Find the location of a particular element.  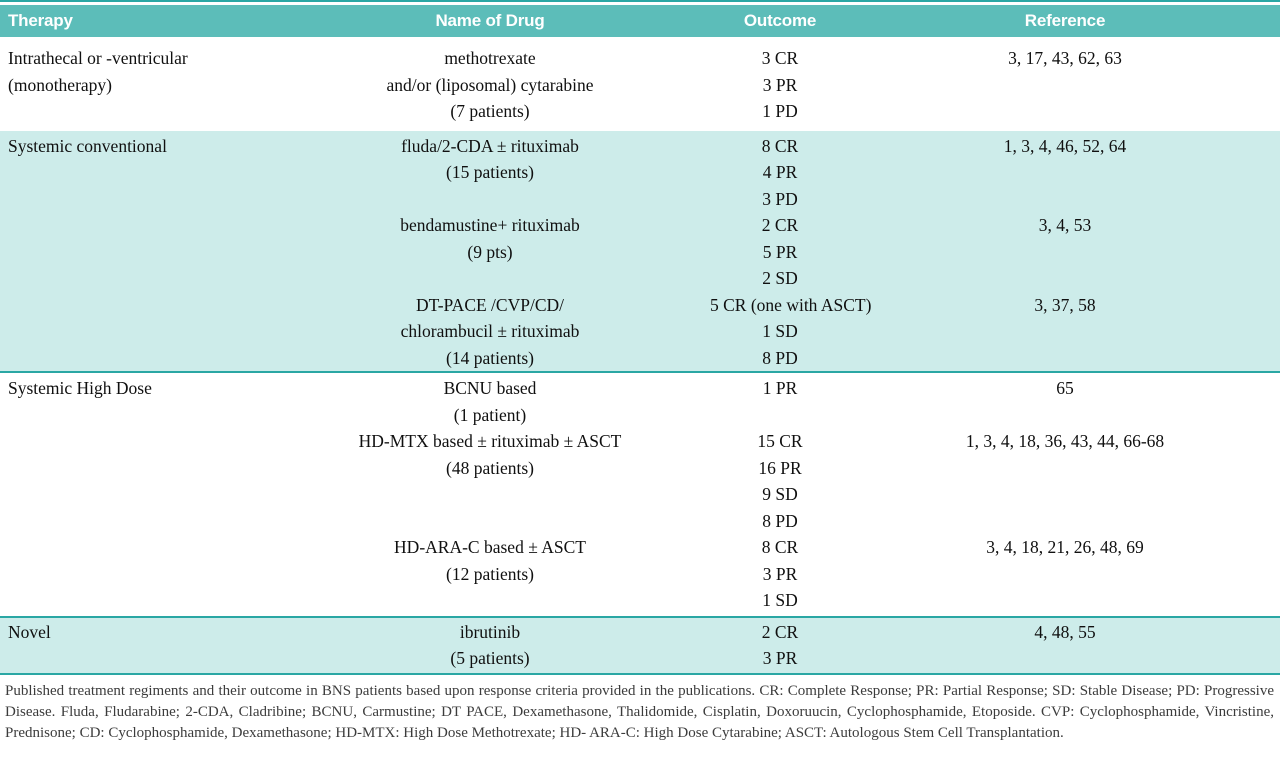

reference-list: 3, 17, 43, 62, 63 is located at coordinates (1065, 58).